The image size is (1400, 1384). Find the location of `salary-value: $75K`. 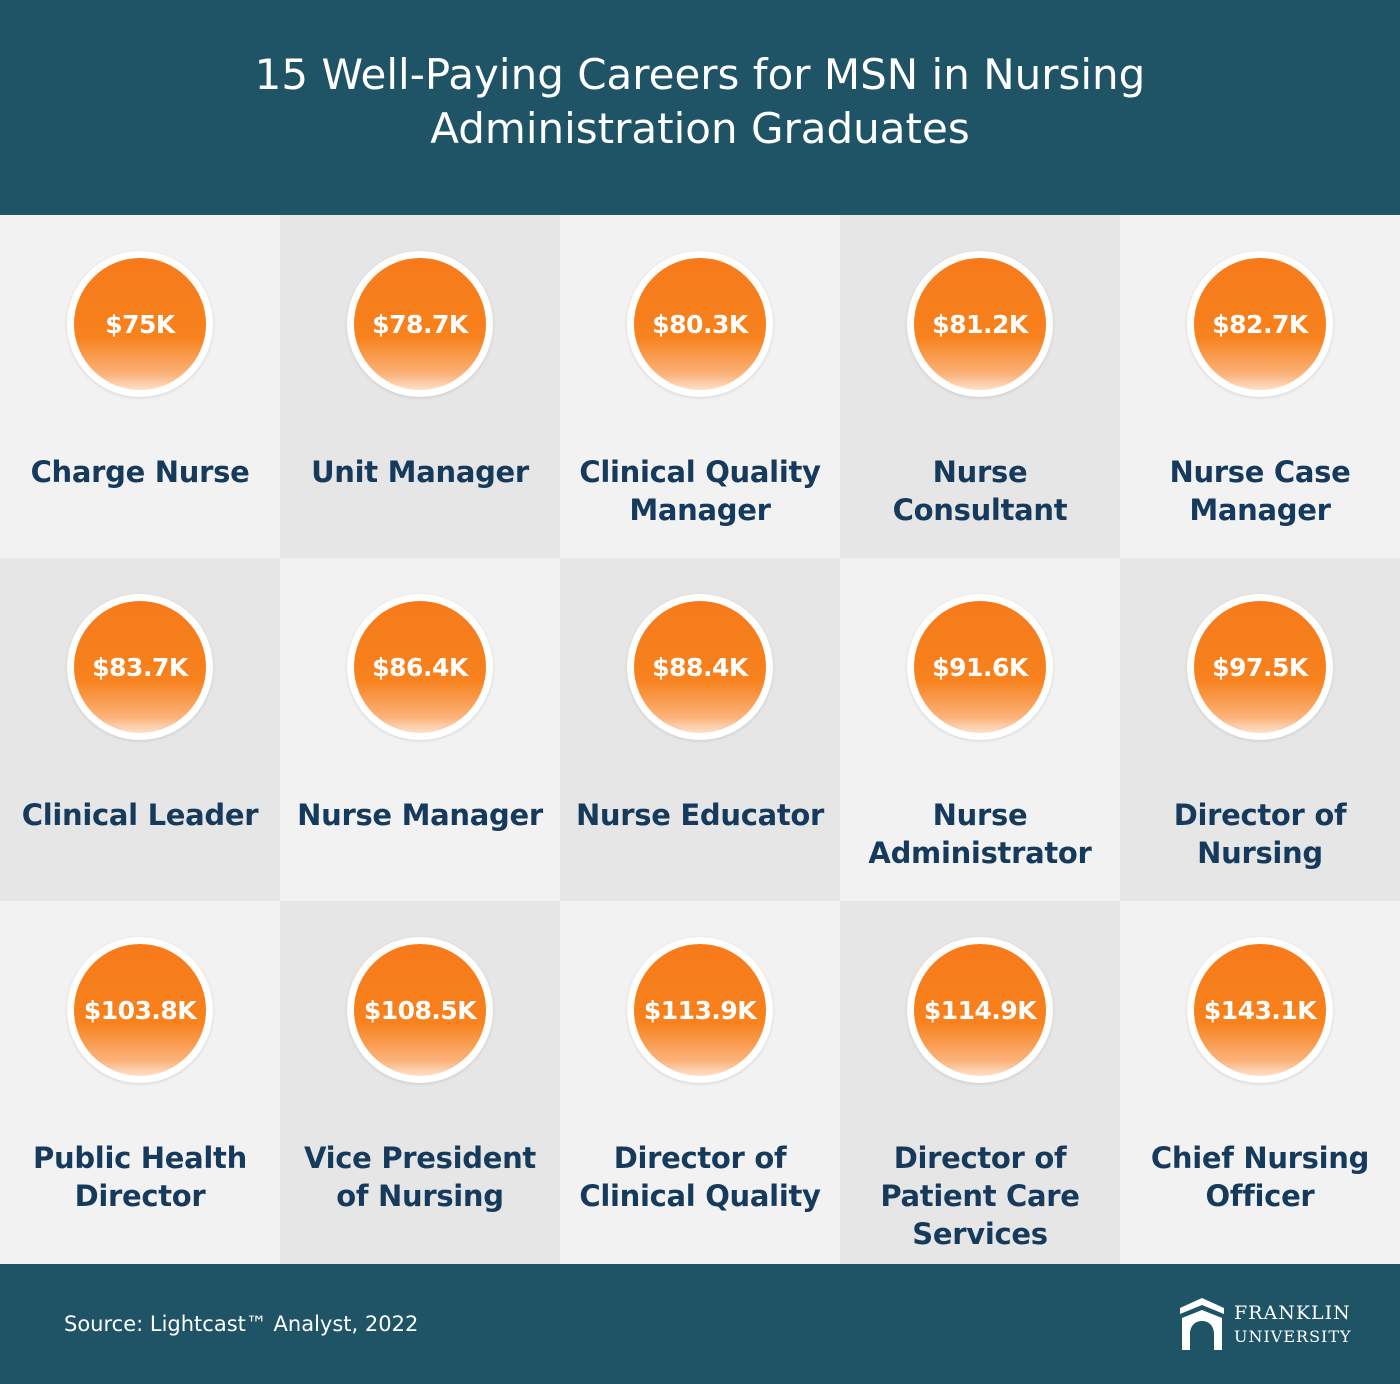

salary-value: $75K is located at coordinates (140, 324).